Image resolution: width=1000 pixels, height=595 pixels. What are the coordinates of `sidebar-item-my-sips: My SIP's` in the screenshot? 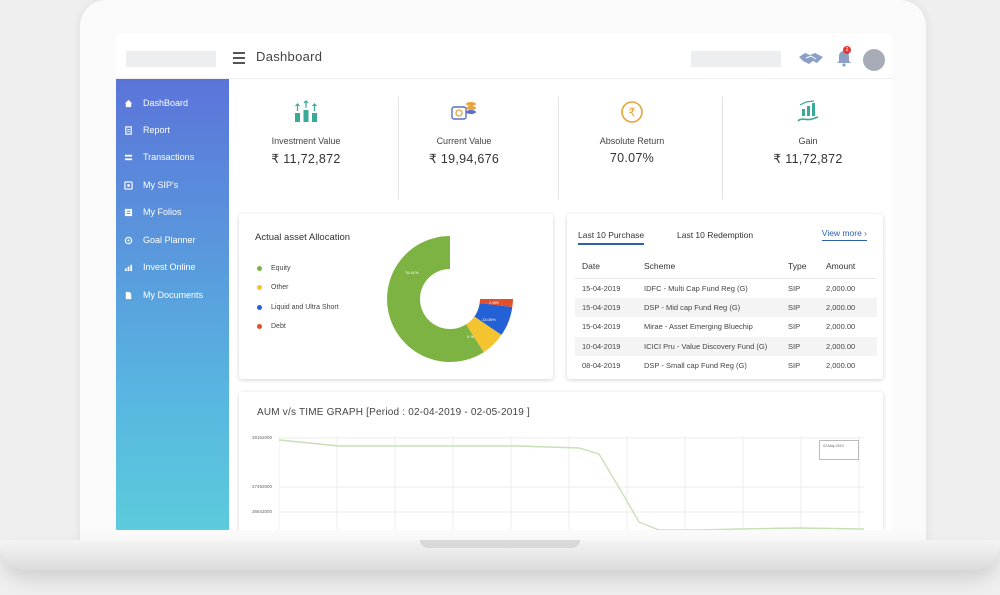 It's located at (172, 185).